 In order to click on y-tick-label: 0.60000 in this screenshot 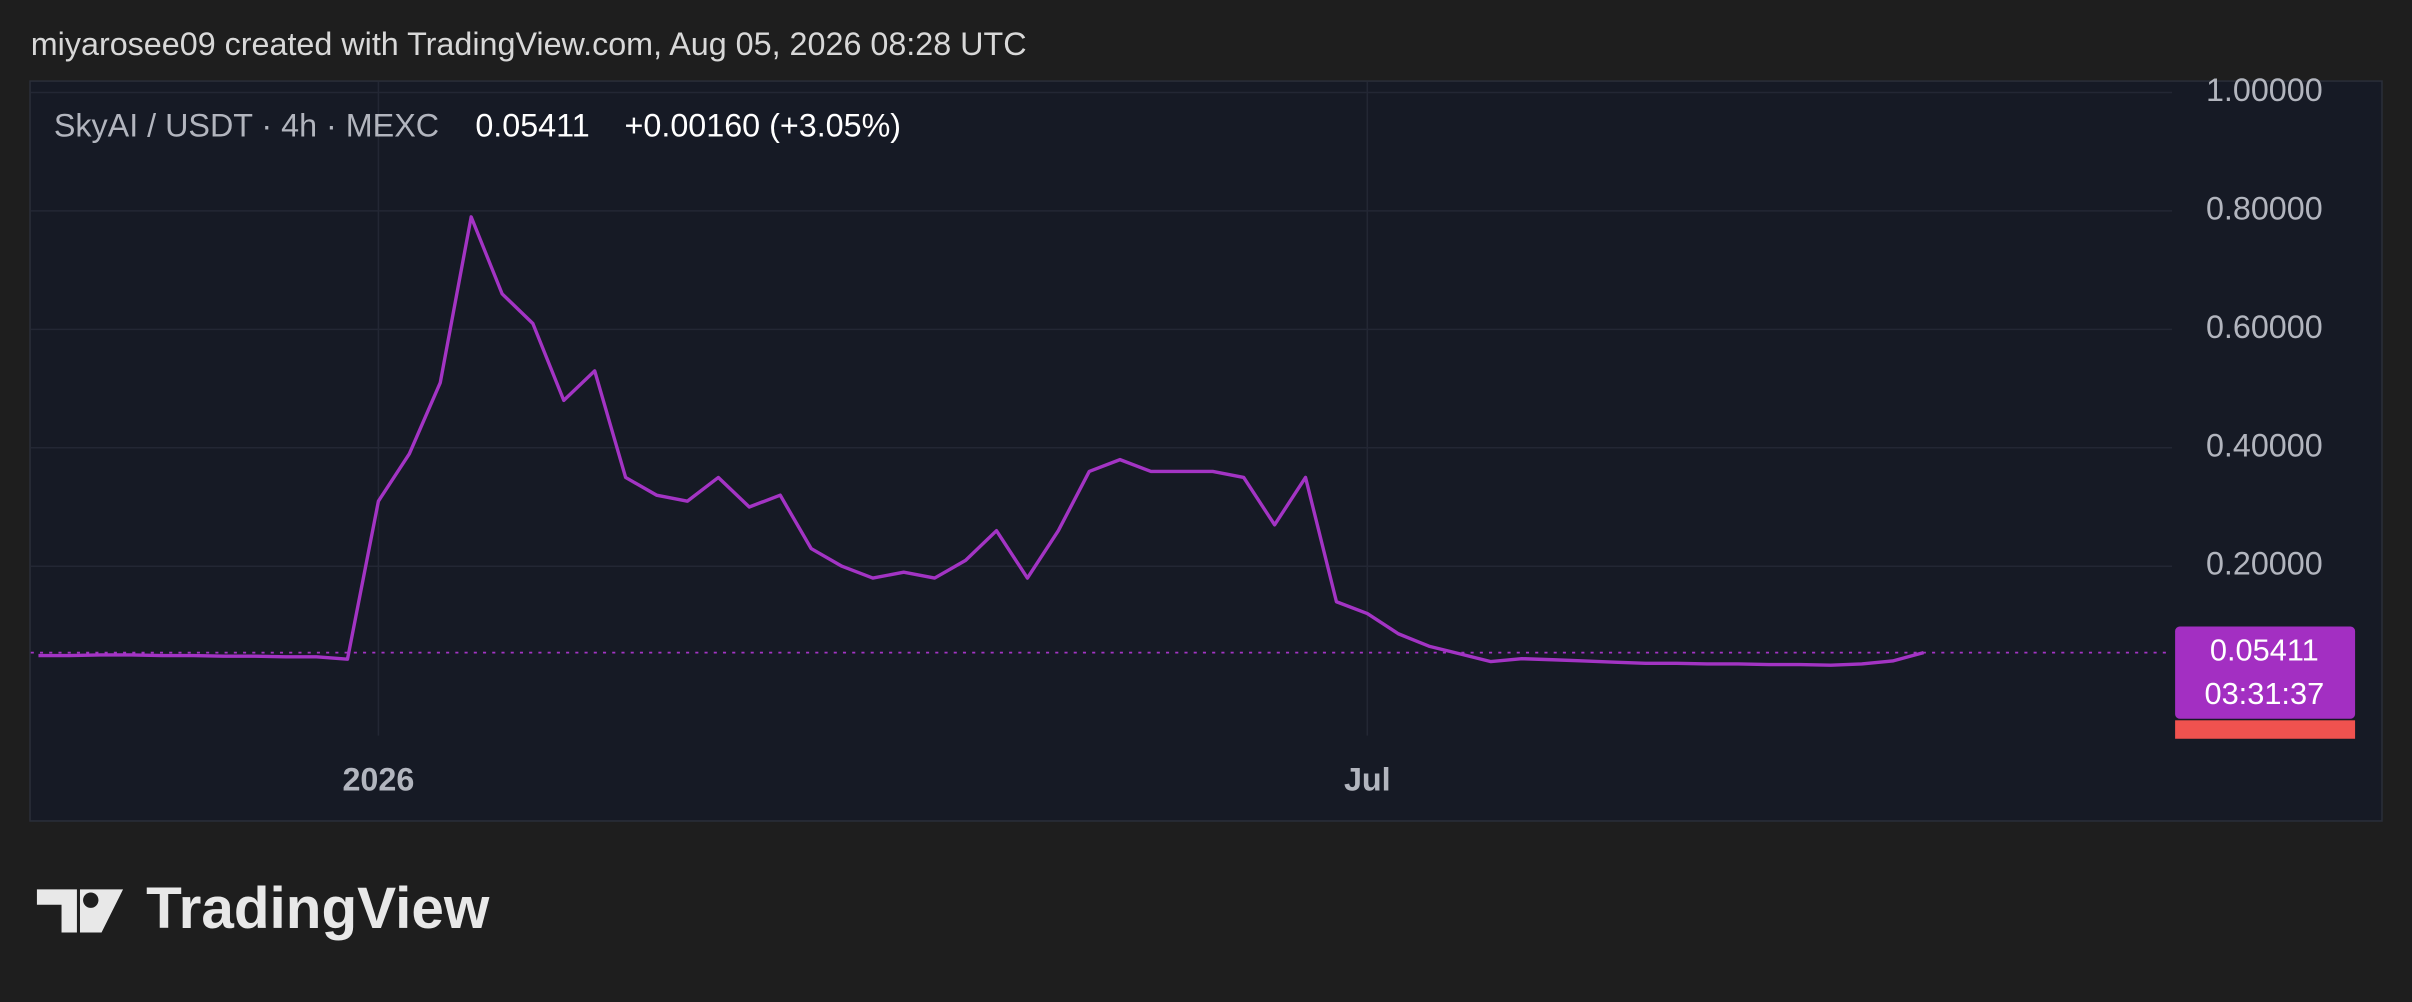, I will do `click(2264, 327)`.